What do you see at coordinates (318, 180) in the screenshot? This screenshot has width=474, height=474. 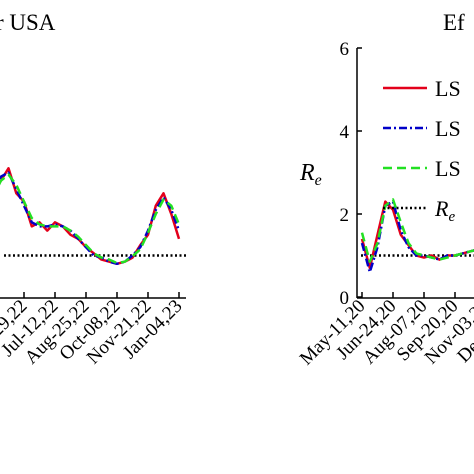 I see `y-axis-label-sub: e` at bounding box center [318, 180].